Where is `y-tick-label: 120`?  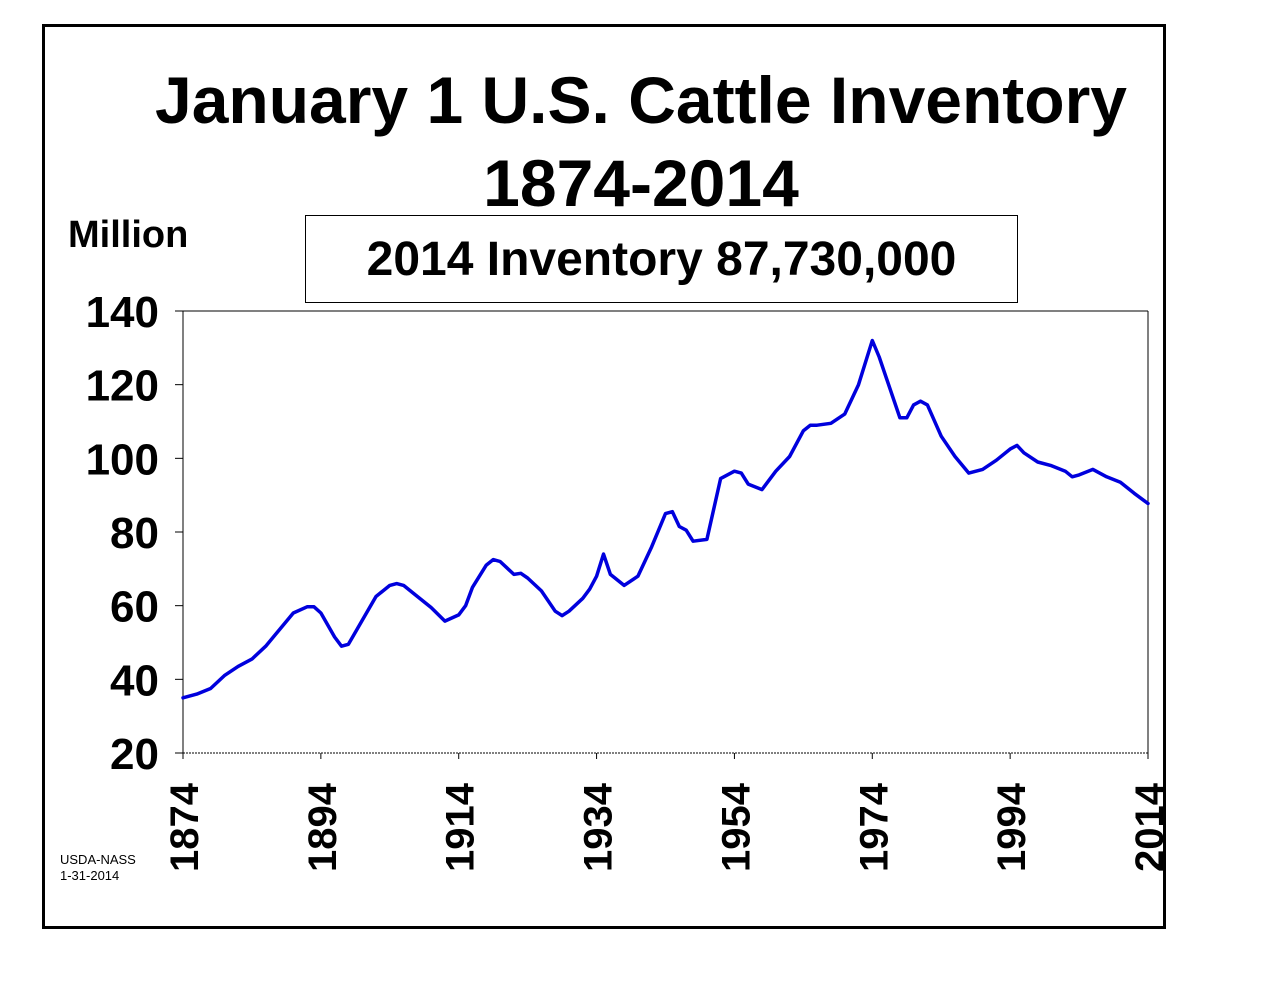 y-tick-label: 120 is located at coordinates (122, 386).